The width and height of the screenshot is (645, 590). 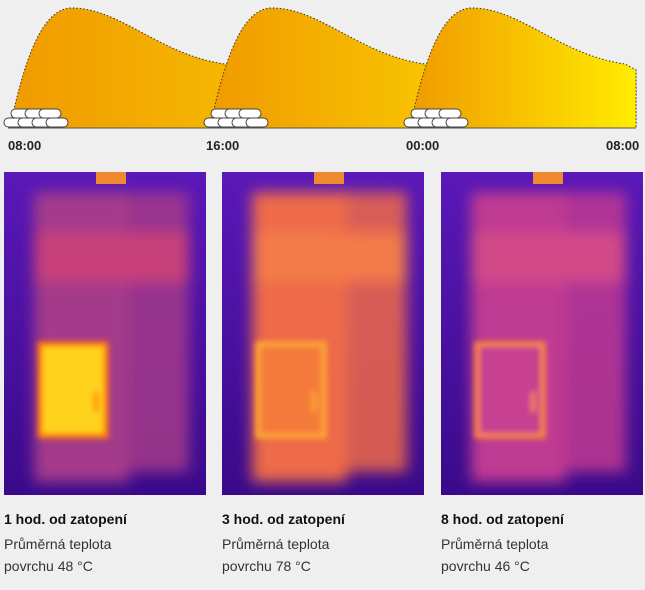 I want to click on panel-title: 8 hod. od zatopení, so click(x=503, y=519).